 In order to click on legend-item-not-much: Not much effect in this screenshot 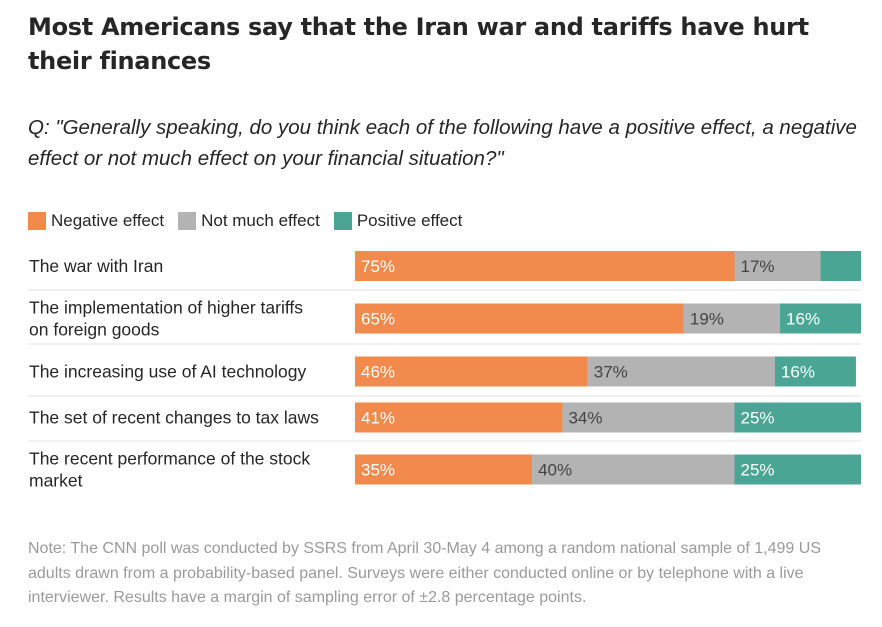, I will do `click(249, 221)`.